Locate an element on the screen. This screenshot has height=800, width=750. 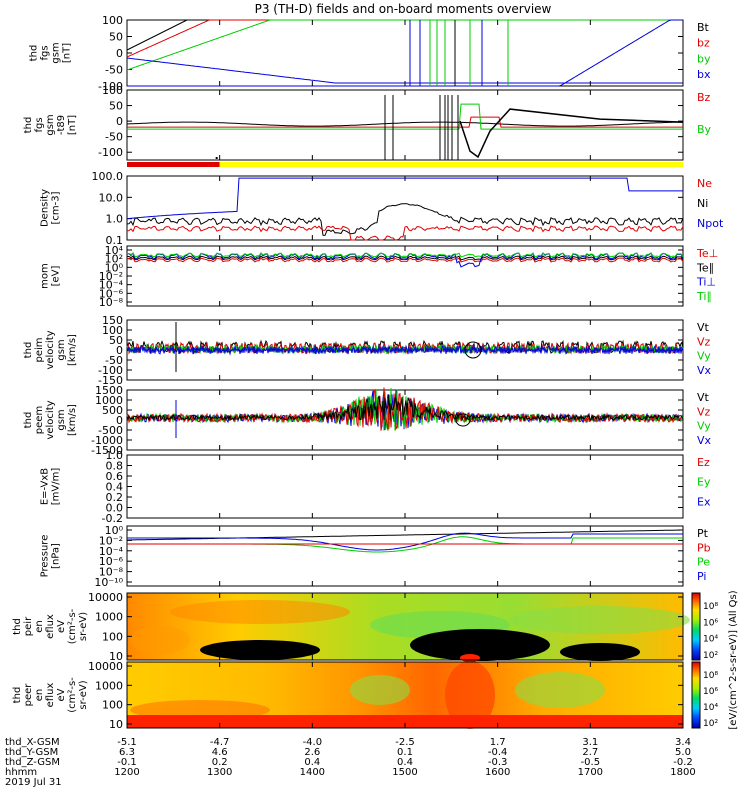
series-Vx is located at coordinates (405, 350).